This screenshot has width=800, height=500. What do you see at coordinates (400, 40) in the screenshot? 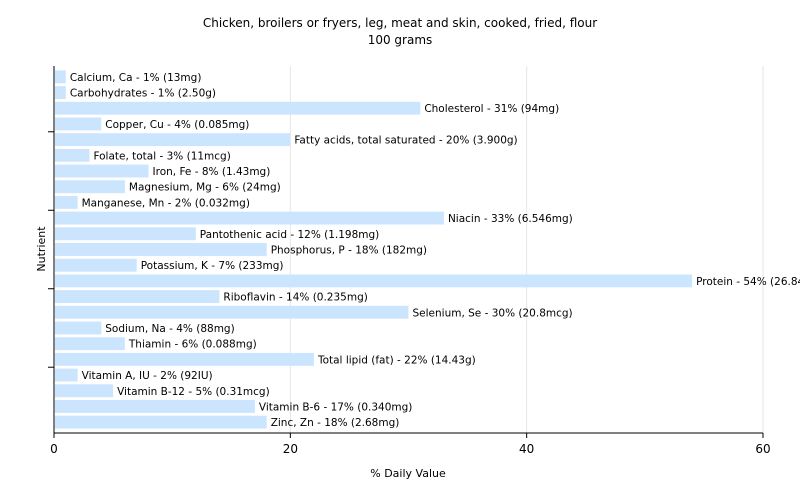
I see `chart-subtitle: 100 grams` at bounding box center [400, 40].